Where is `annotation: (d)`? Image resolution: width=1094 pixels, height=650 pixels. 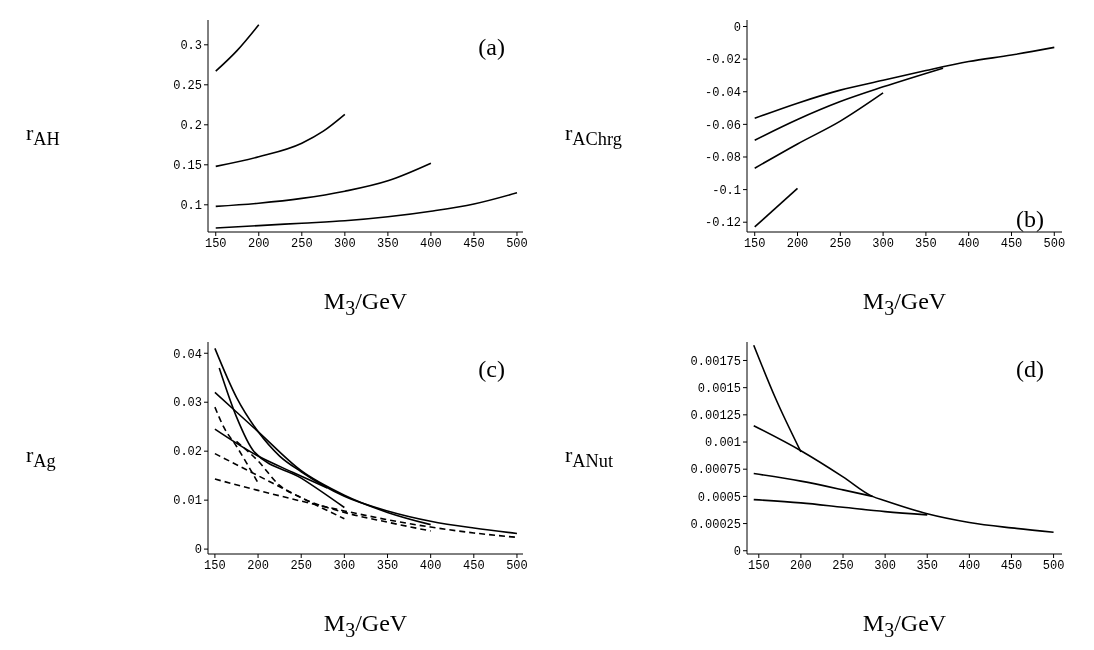 annotation: (d) is located at coordinates (1030, 369).